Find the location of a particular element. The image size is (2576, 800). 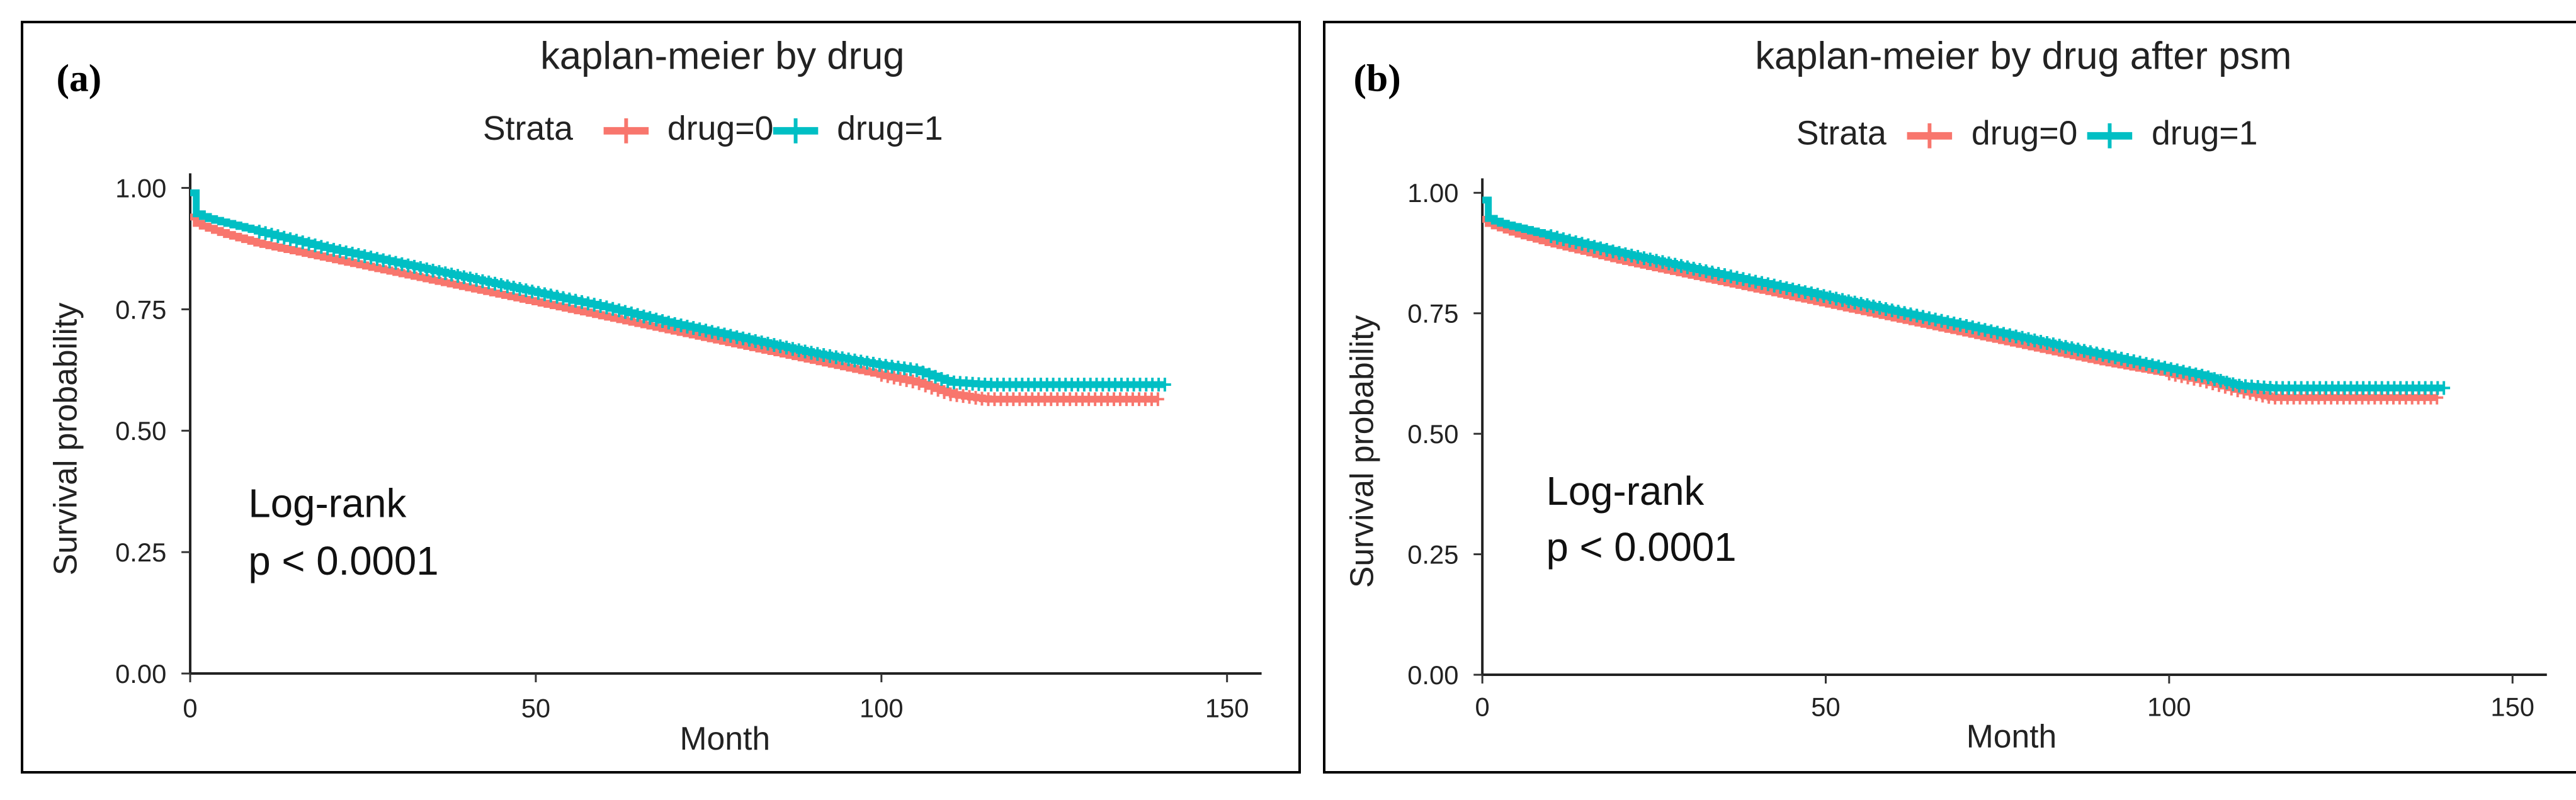

y-tick-label: 1.00 is located at coordinates (140, 188).